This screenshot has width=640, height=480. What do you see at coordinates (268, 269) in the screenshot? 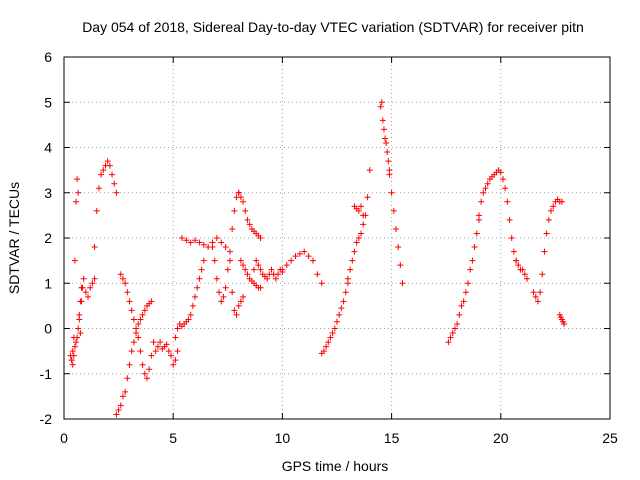
I see `series-seg13` at bounding box center [268, 269].